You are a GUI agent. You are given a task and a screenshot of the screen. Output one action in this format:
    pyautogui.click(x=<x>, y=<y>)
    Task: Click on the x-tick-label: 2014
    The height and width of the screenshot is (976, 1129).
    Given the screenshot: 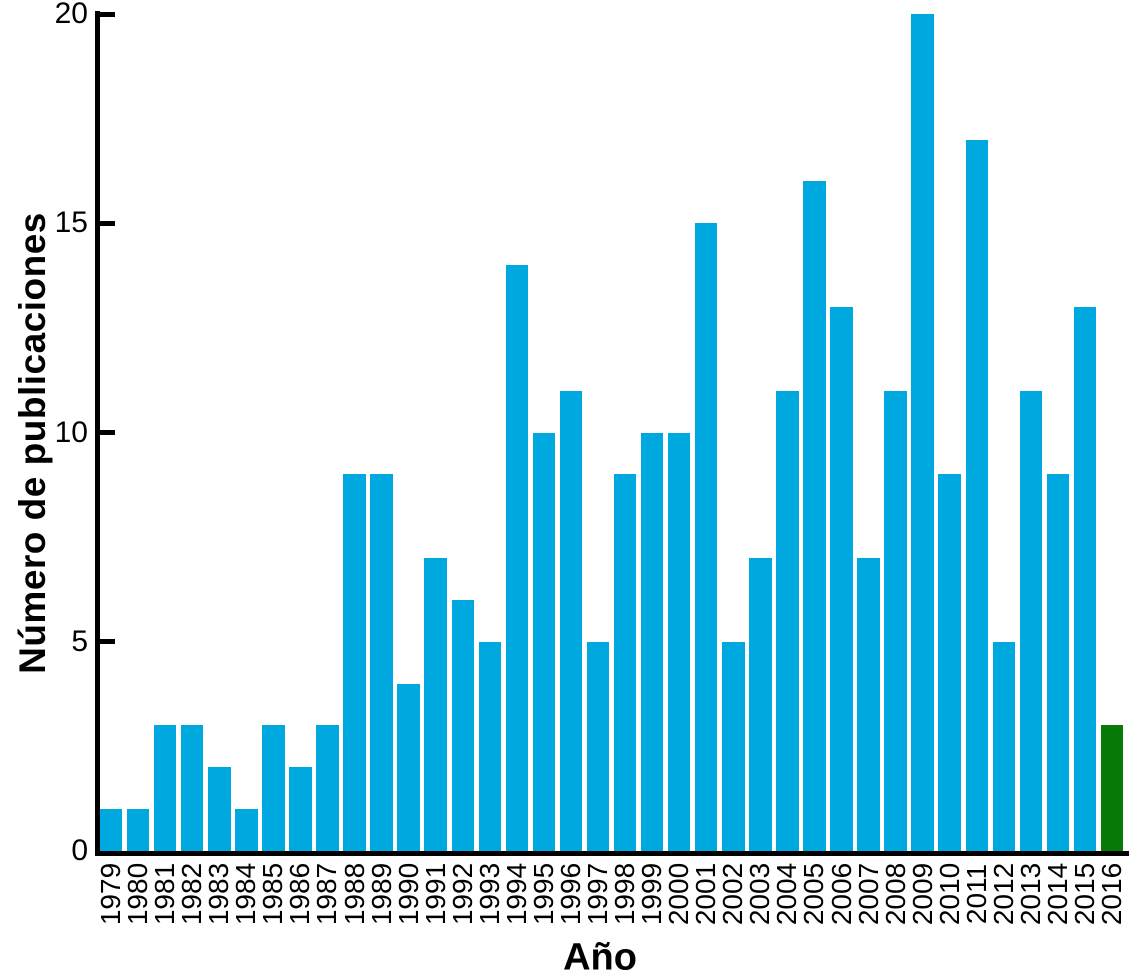 What is the action you would take?
    pyautogui.click(x=1057, y=894)
    